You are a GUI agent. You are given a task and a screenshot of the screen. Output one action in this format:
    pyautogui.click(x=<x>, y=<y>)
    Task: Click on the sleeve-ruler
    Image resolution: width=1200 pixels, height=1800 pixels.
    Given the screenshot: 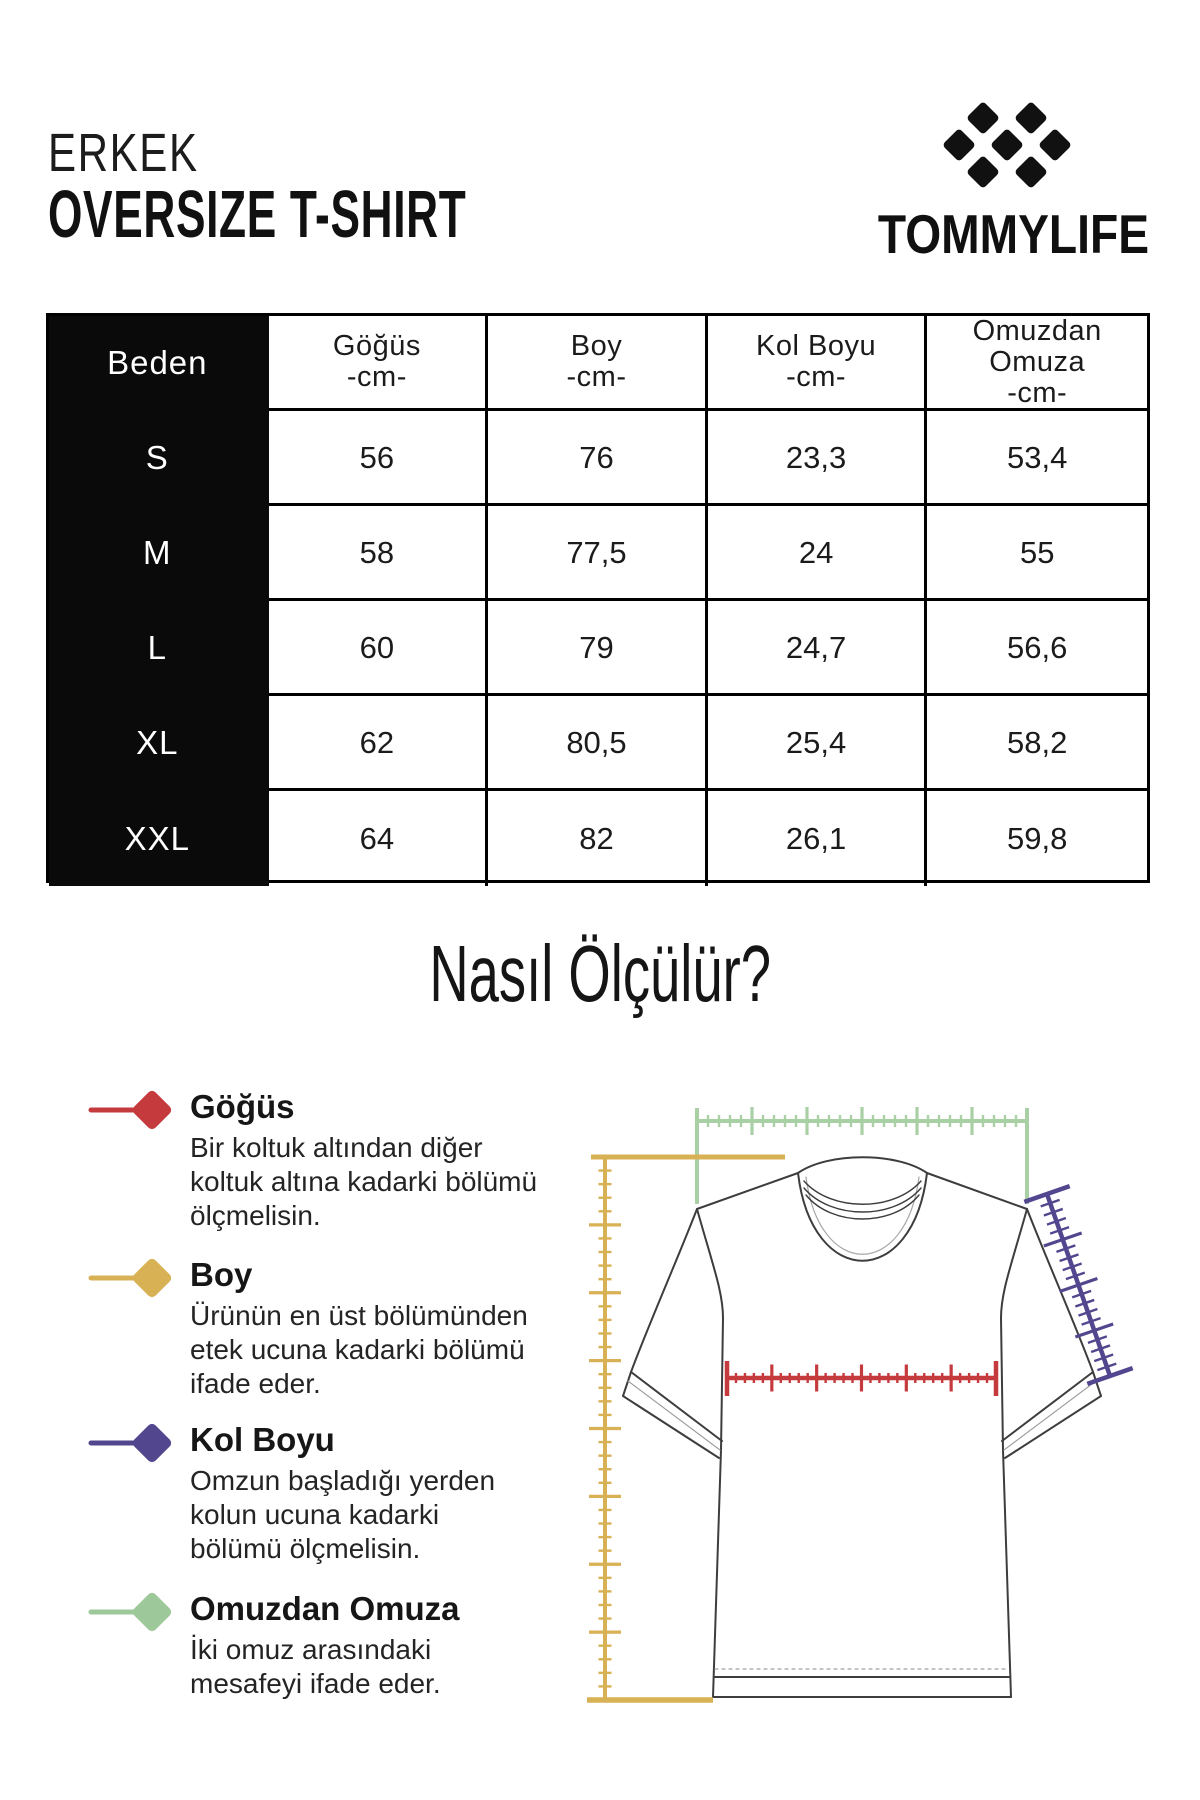 What is the action you would take?
    pyautogui.click(x=1078, y=1285)
    